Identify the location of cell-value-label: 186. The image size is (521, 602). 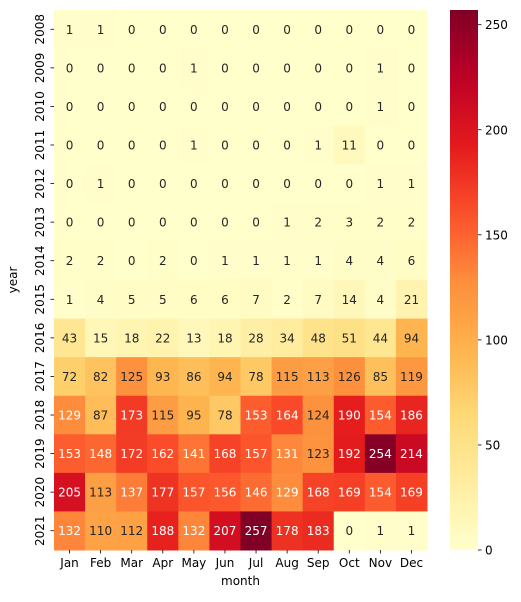
(411, 416).